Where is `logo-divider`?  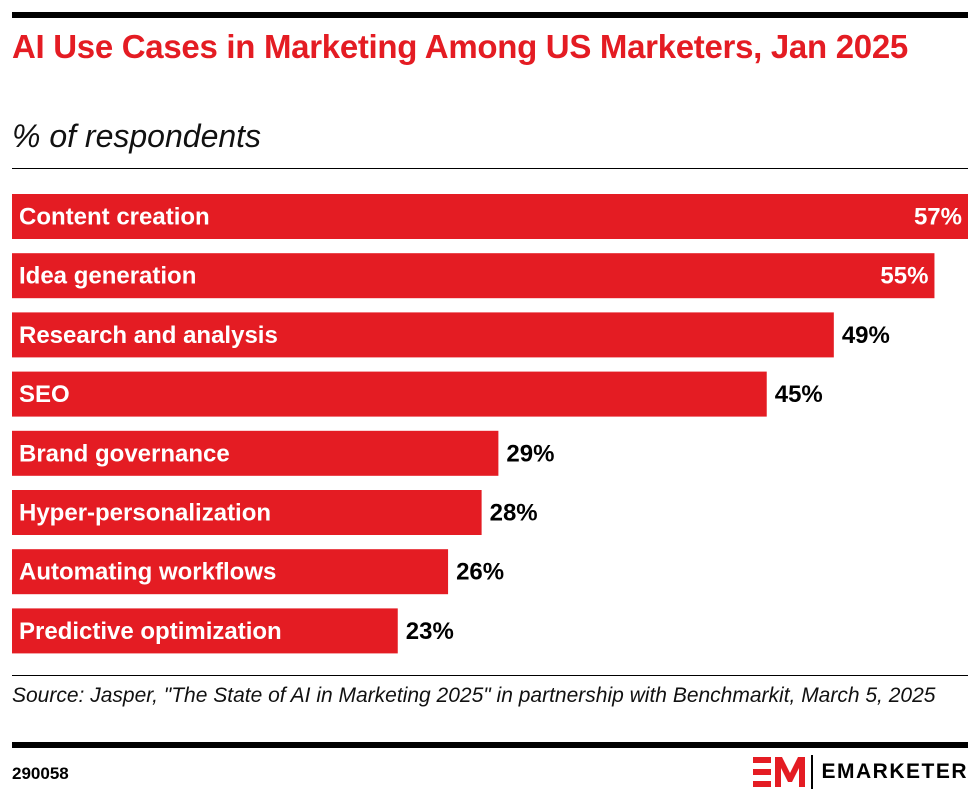 logo-divider is located at coordinates (812, 772).